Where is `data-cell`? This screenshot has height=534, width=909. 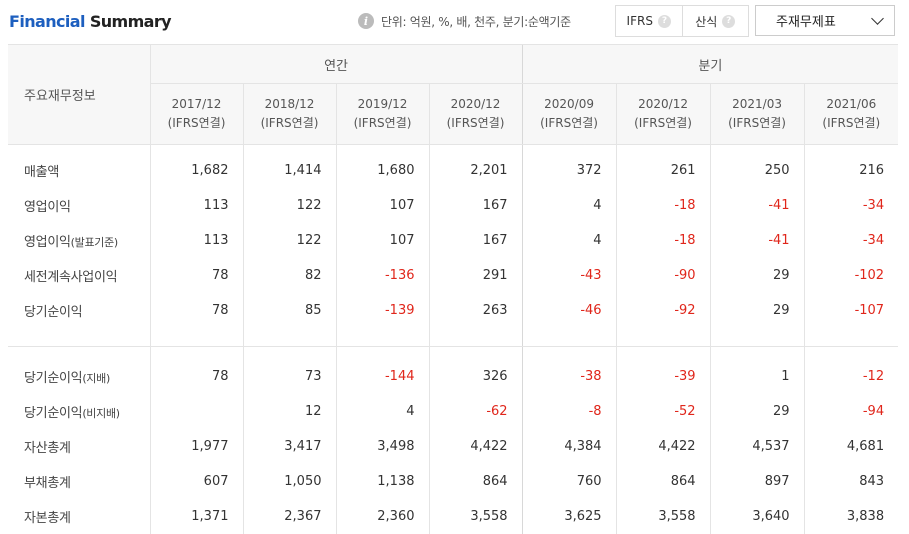
data-cell is located at coordinates (196, 411).